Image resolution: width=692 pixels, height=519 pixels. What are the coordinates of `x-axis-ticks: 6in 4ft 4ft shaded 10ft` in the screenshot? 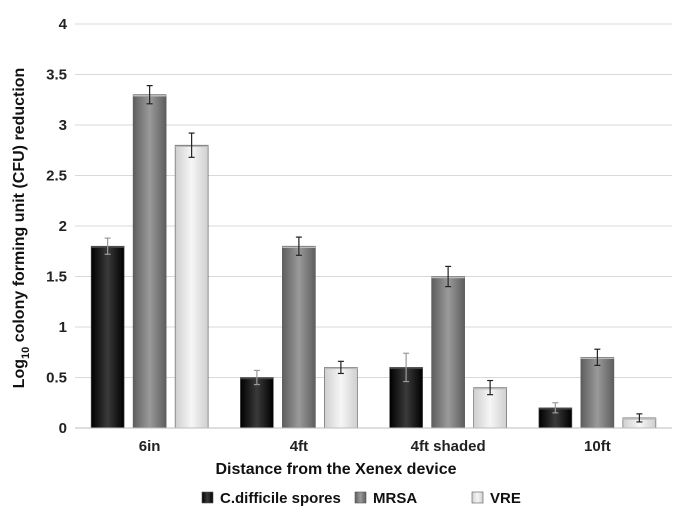 It's located at (375, 446).